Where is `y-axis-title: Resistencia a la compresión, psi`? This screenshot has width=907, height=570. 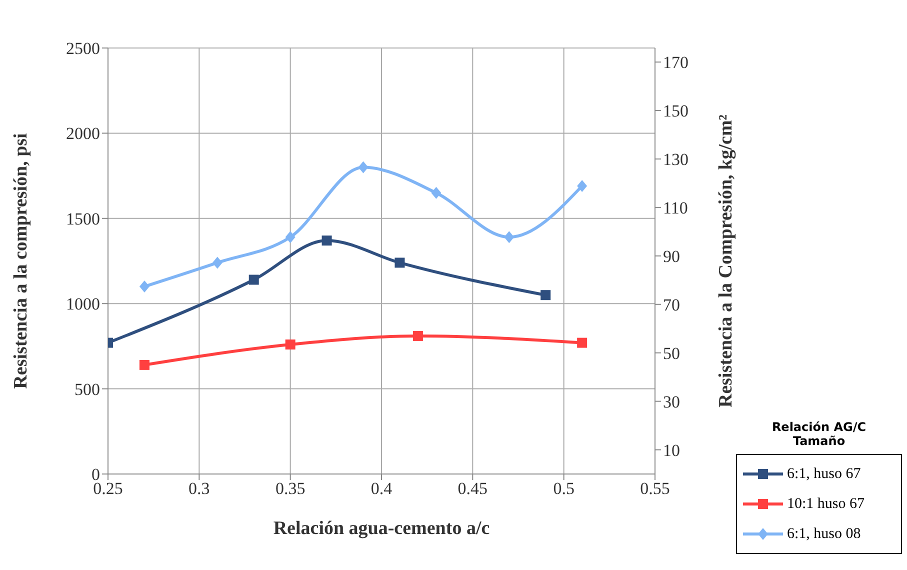 y-axis-title: Resistencia a la compresión, psi is located at coordinates (21, 261).